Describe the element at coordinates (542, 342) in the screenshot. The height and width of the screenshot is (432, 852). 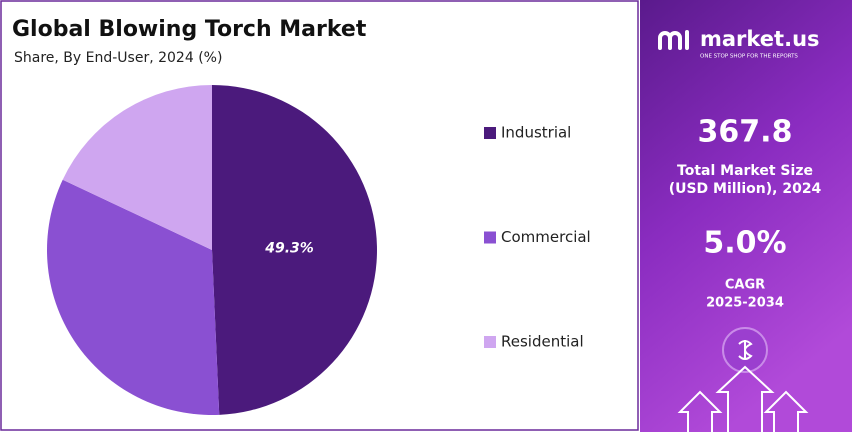
I see `legend-label: Residential` at that location.